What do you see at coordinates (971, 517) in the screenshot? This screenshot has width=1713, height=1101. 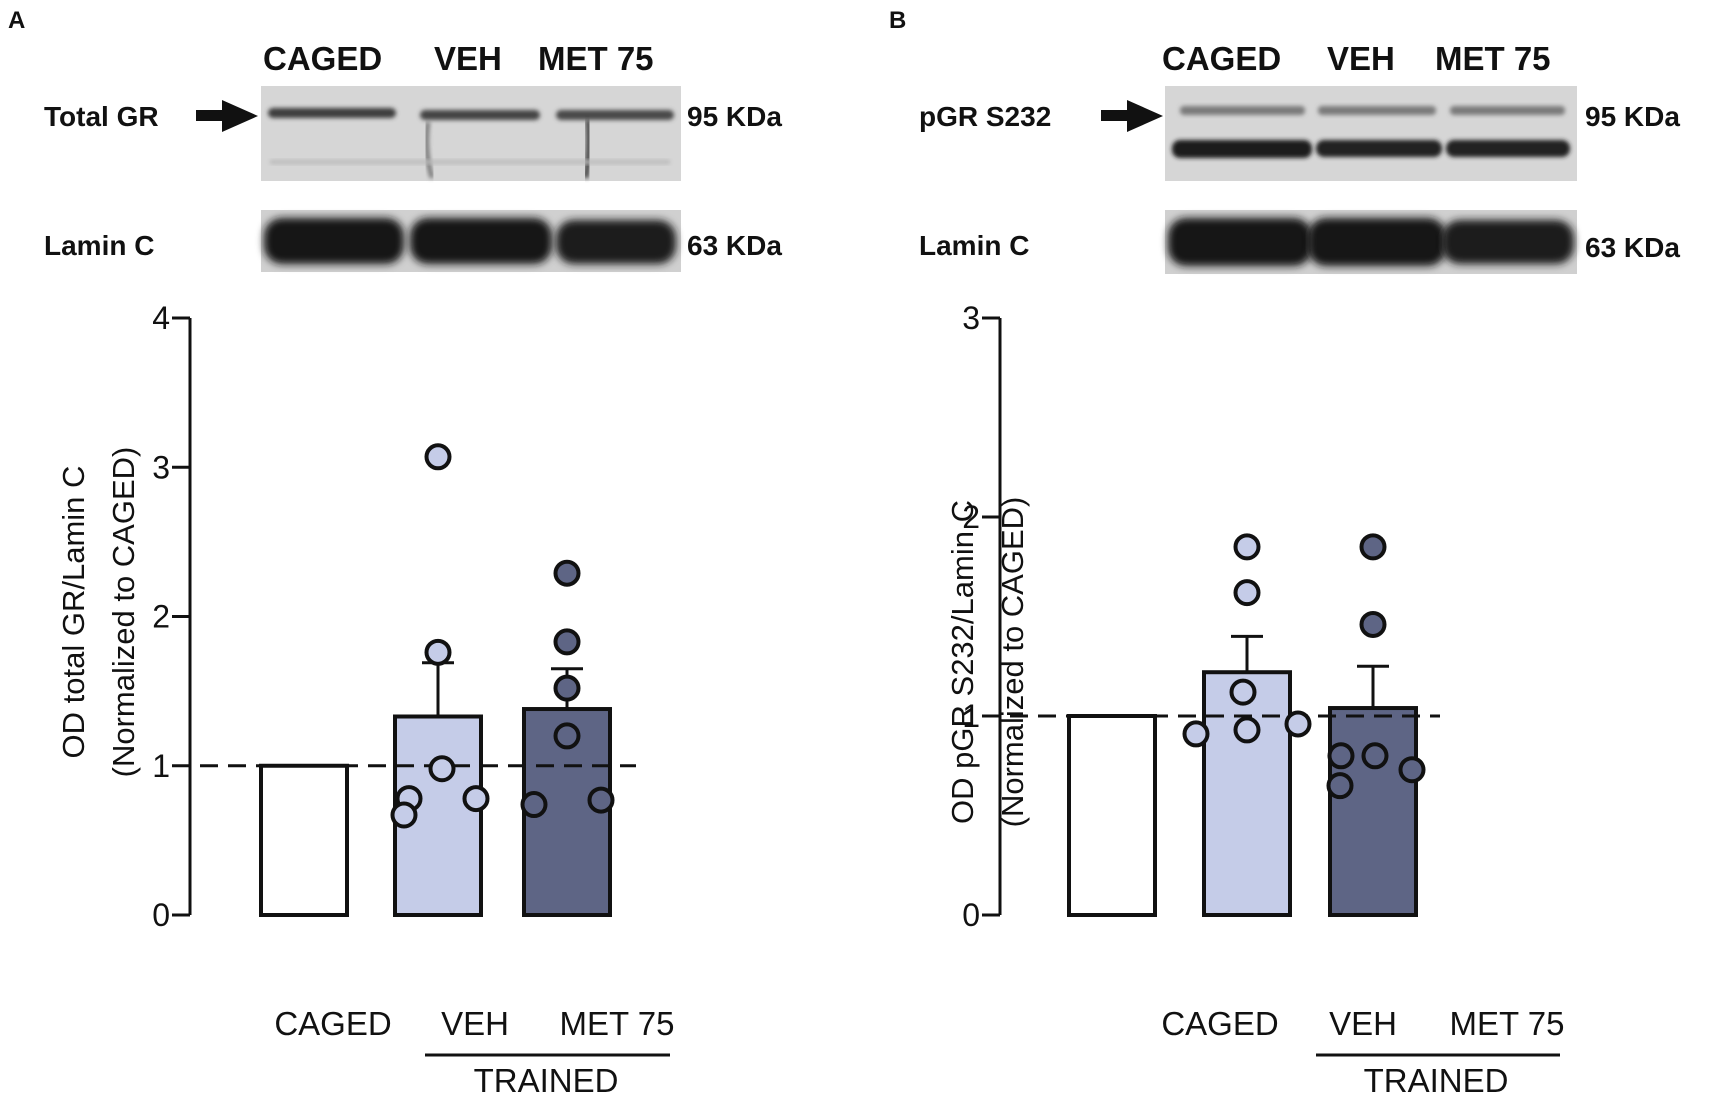 I see `chart-b-y-tick-label: 2` at bounding box center [971, 517].